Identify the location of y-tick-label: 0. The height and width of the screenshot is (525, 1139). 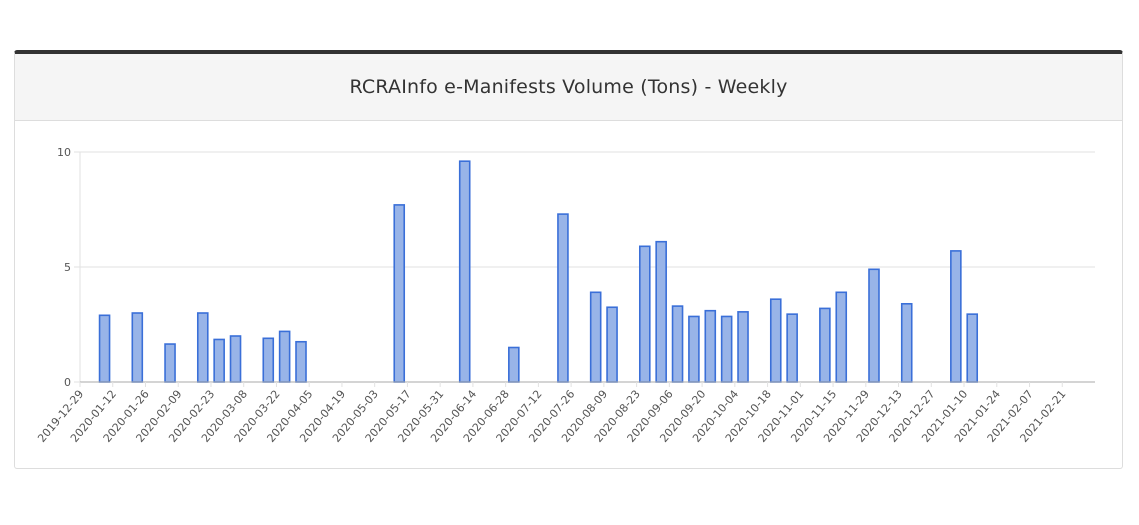
(67, 382).